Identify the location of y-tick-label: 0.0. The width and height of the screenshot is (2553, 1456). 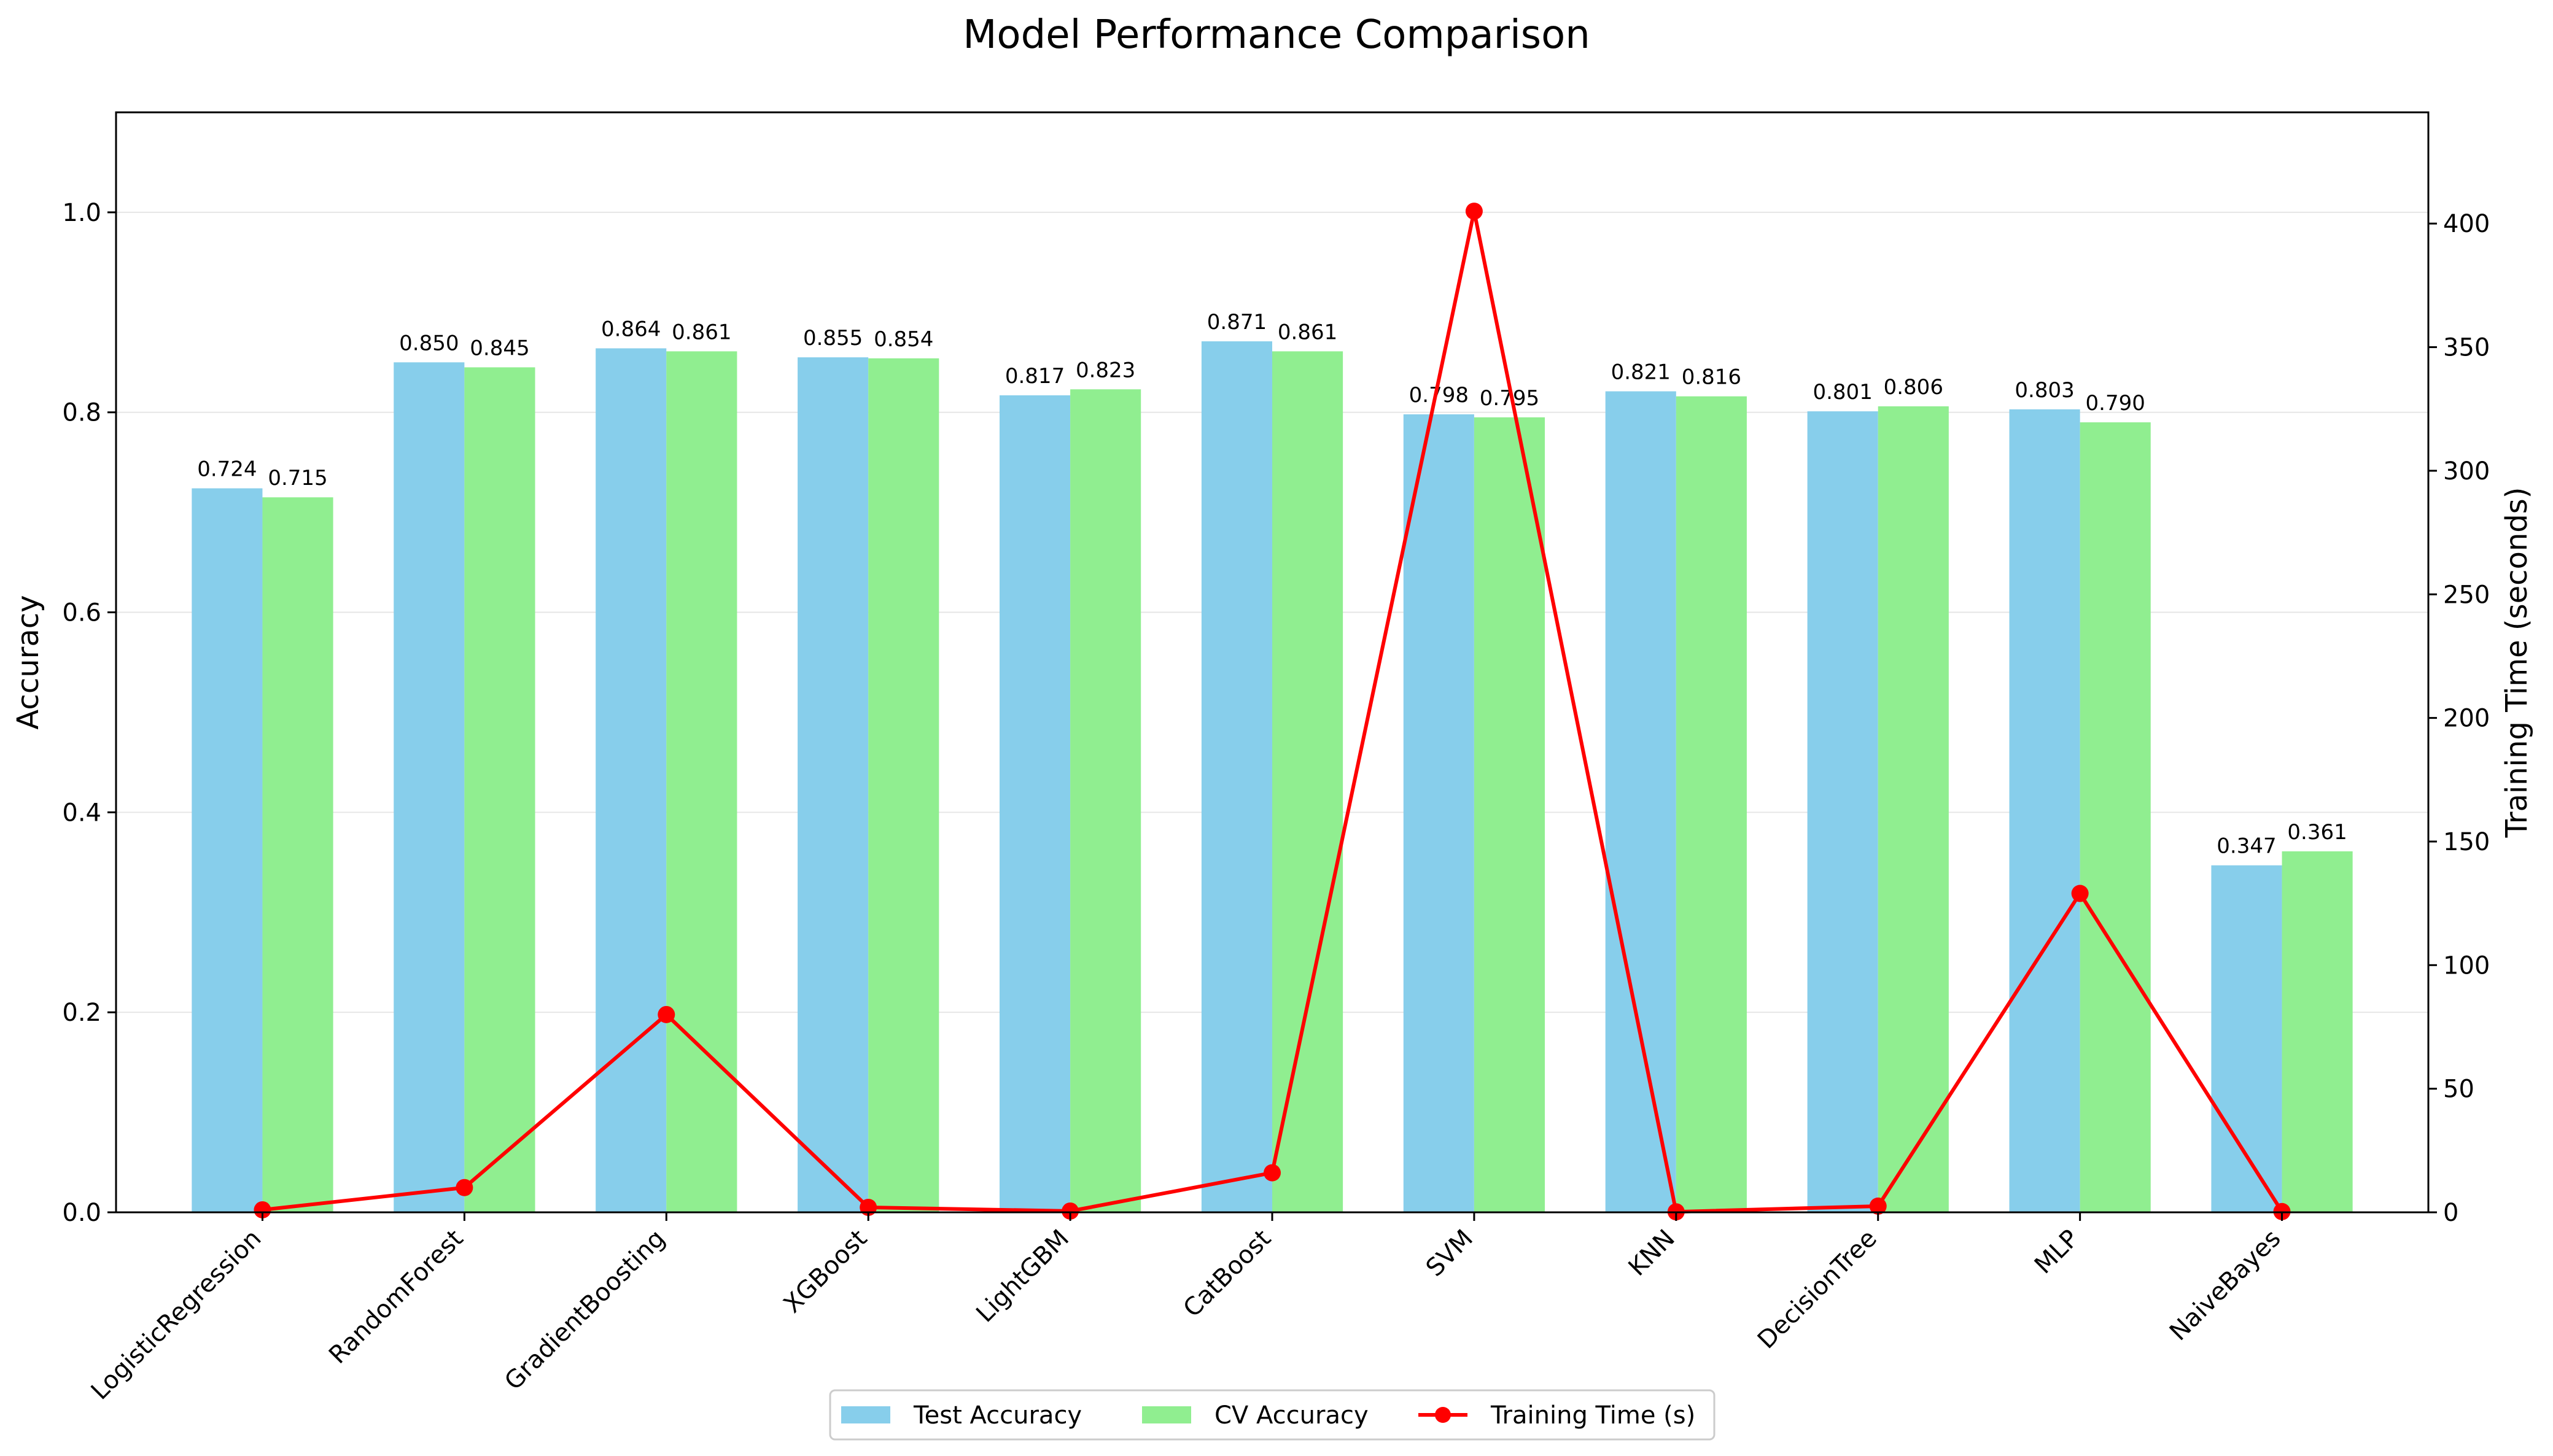
(81, 1213).